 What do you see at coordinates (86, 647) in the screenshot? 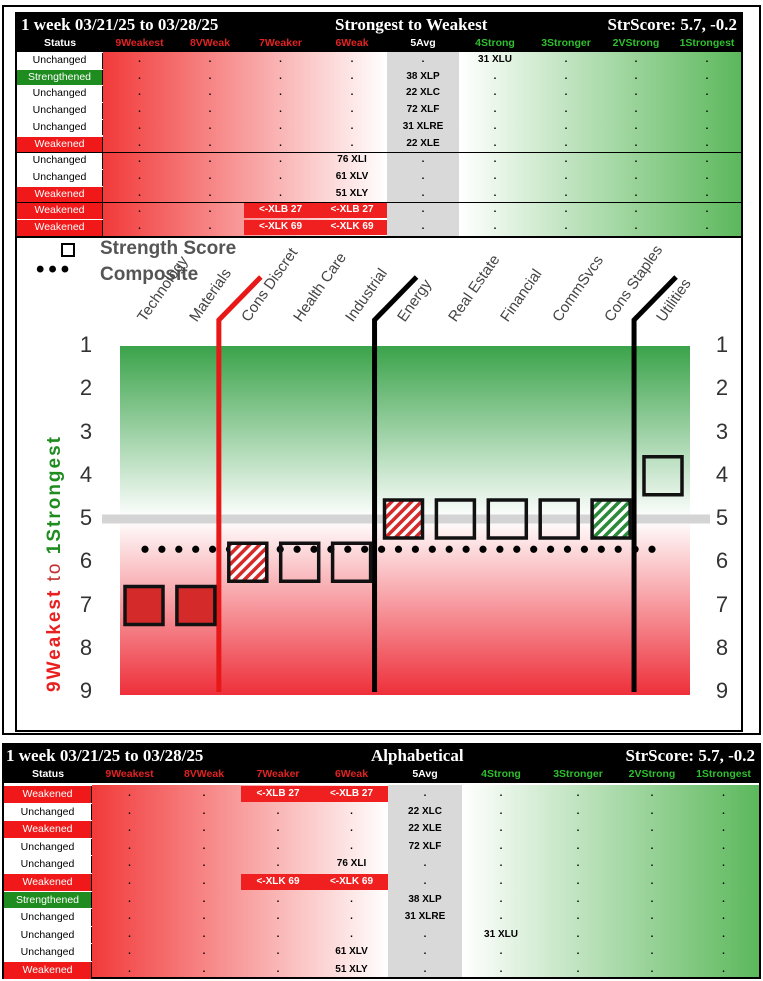
I see `rank-tick-left: 8` at bounding box center [86, 647].